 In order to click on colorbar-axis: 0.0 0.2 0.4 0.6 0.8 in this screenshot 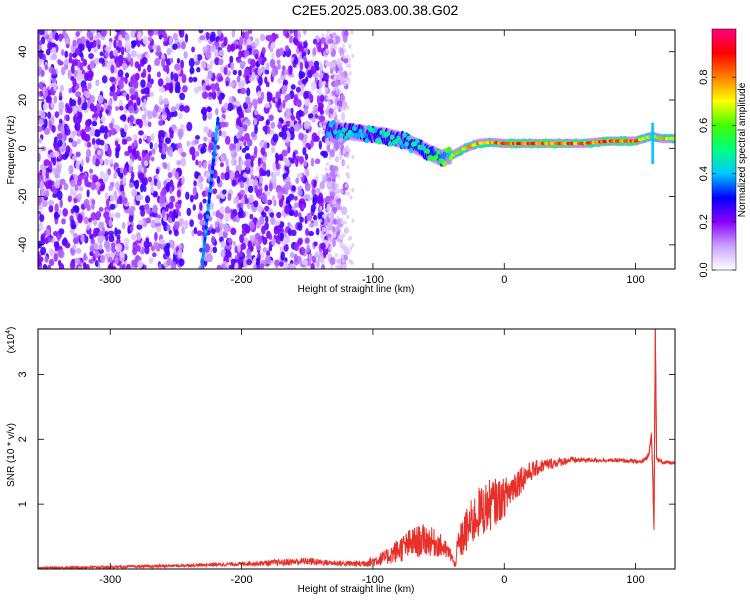, I will do `click(717, 174)`.